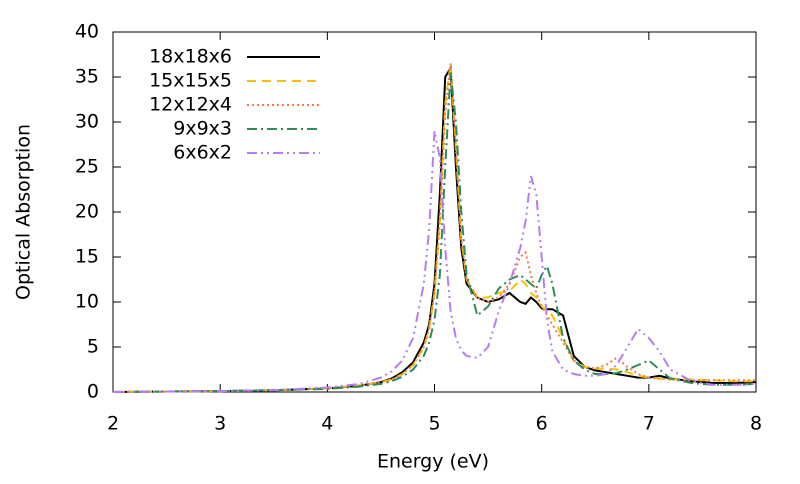 The image size is (800, 484). What do you see at coordinates (190, 57) in the screenshot?
I see `legend-label: 18x18x6` at bounding box center [190, 57].